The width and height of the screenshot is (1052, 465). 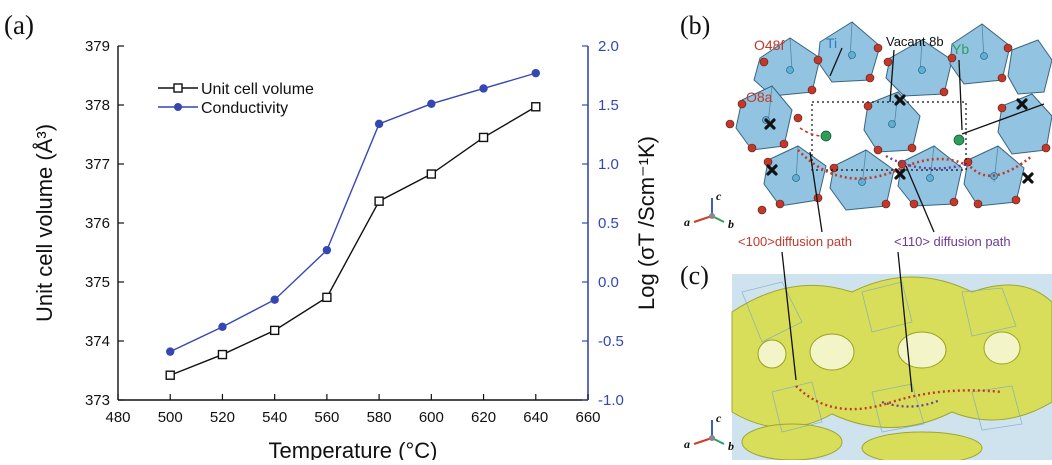 I want to click on unit-cell-box, so click(x=889, y=136).